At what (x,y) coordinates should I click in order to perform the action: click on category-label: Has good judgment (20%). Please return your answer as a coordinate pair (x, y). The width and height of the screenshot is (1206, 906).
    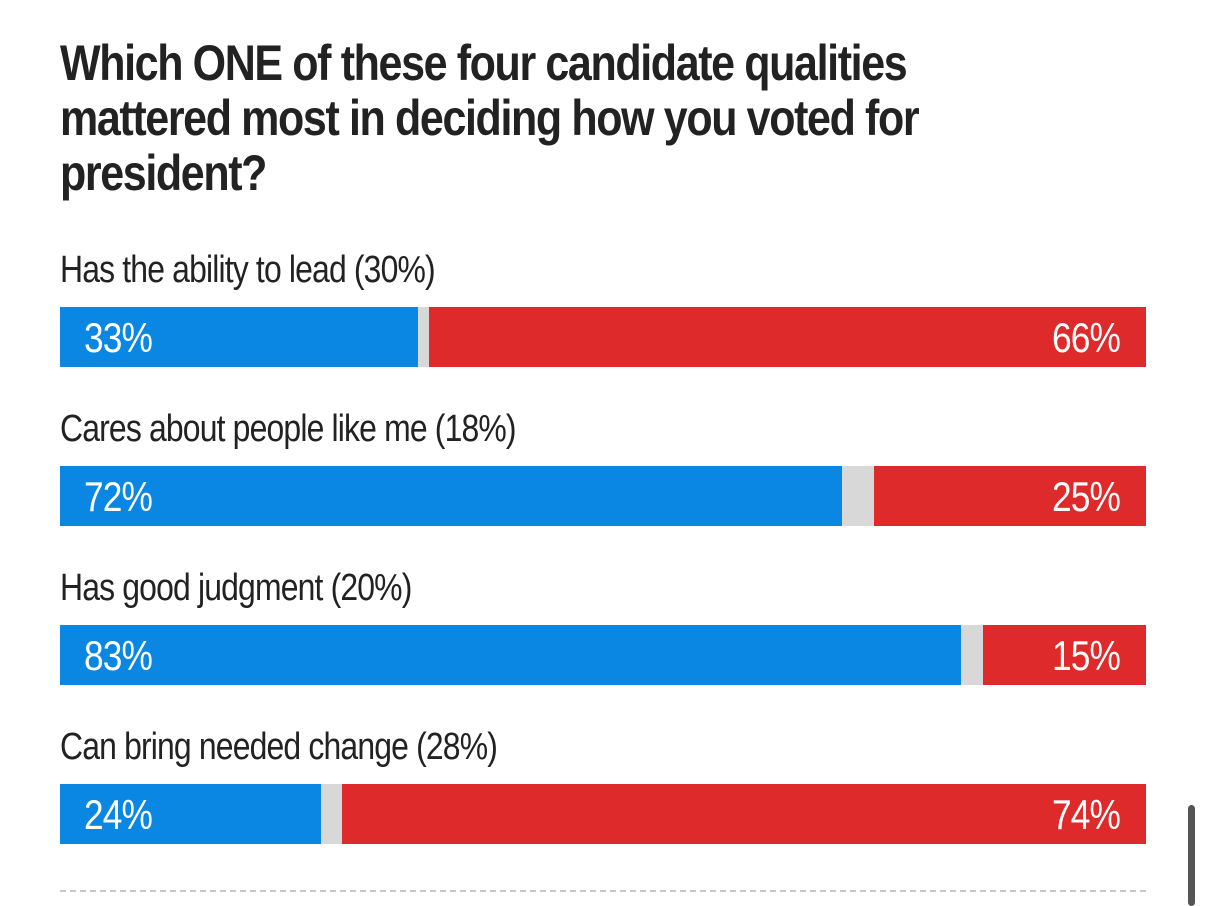
    Looking at the image, I should click on (236, 588).